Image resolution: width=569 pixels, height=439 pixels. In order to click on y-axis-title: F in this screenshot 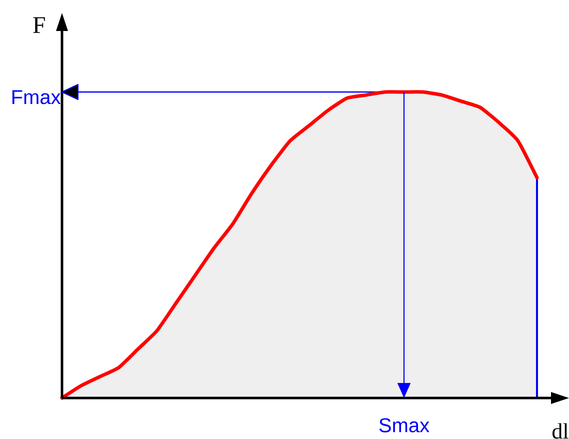, I will do `click(39, 25)`.